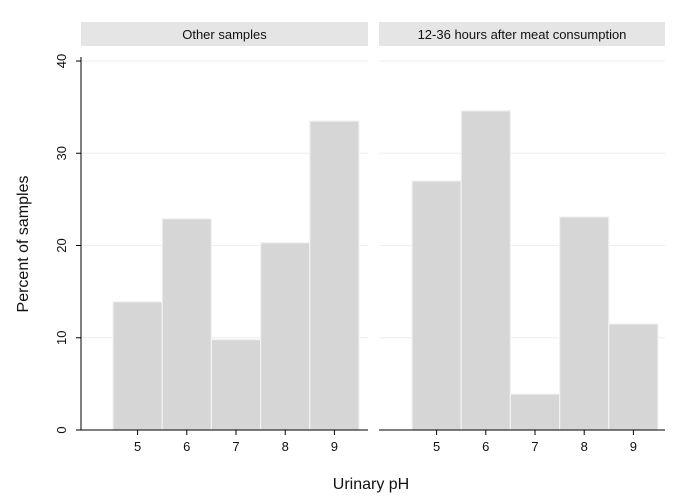 Image resolution: width=677 pixels, height=497 pixels. What do you see at coordinates (61, 338) in the screenshot?
I see `y-tick-label: 10` at bounding box center [61, 338].